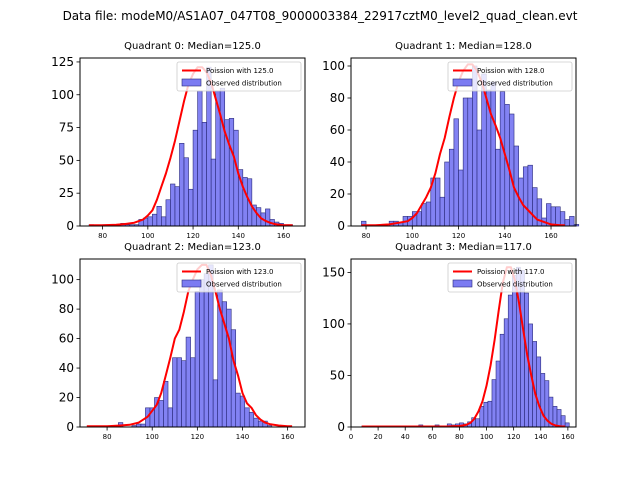 This screenshot has width=640, height=480. What do you see at coordinates (240, 272) in the screenshot?
I see `legend-entry-fit: Poission with 123.0` at bounding box center [240, 272].